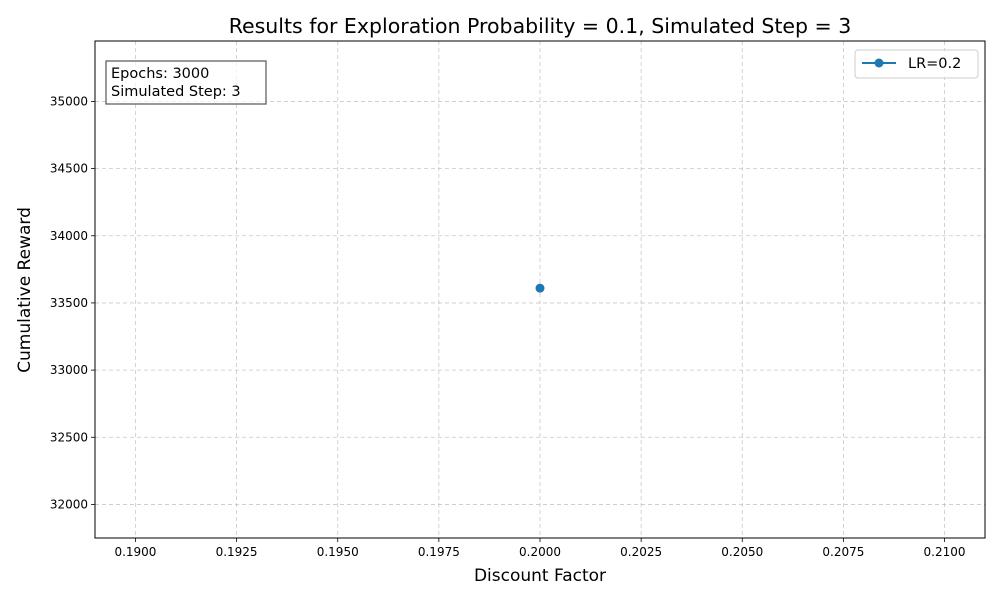 The width and height of the screenshot is (1000, 600). What do you see at coordinates (69, 303) in the screenshot?
I see `y-tick-label: 33500` at bounding box center [69, 303].